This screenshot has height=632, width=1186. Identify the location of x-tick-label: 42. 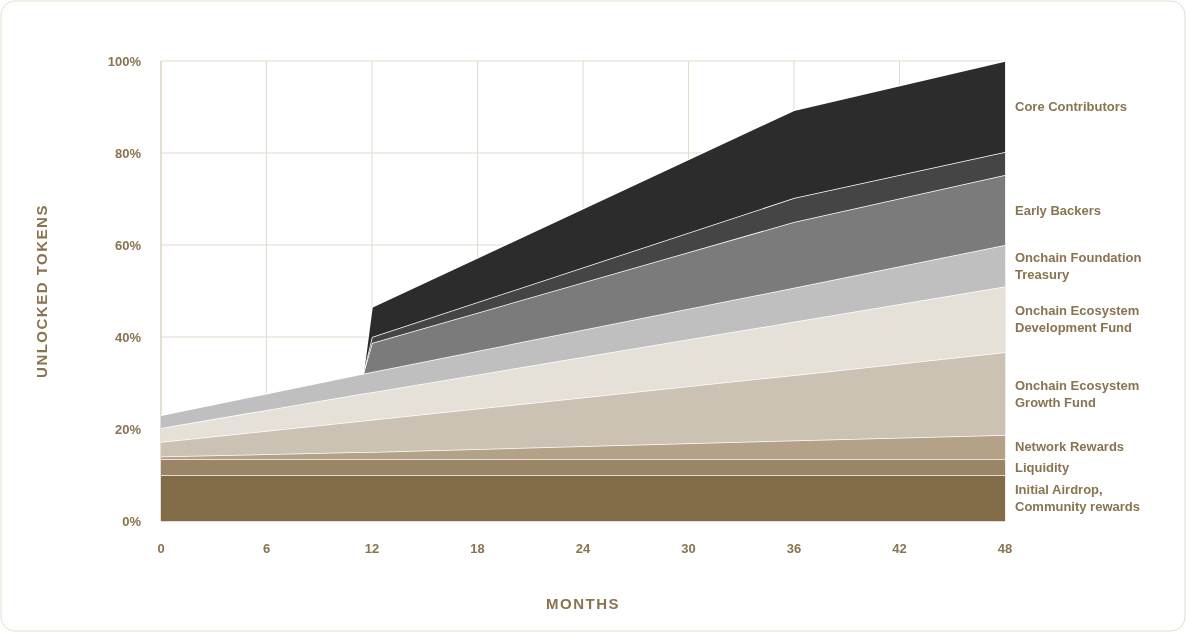
(899, 548).